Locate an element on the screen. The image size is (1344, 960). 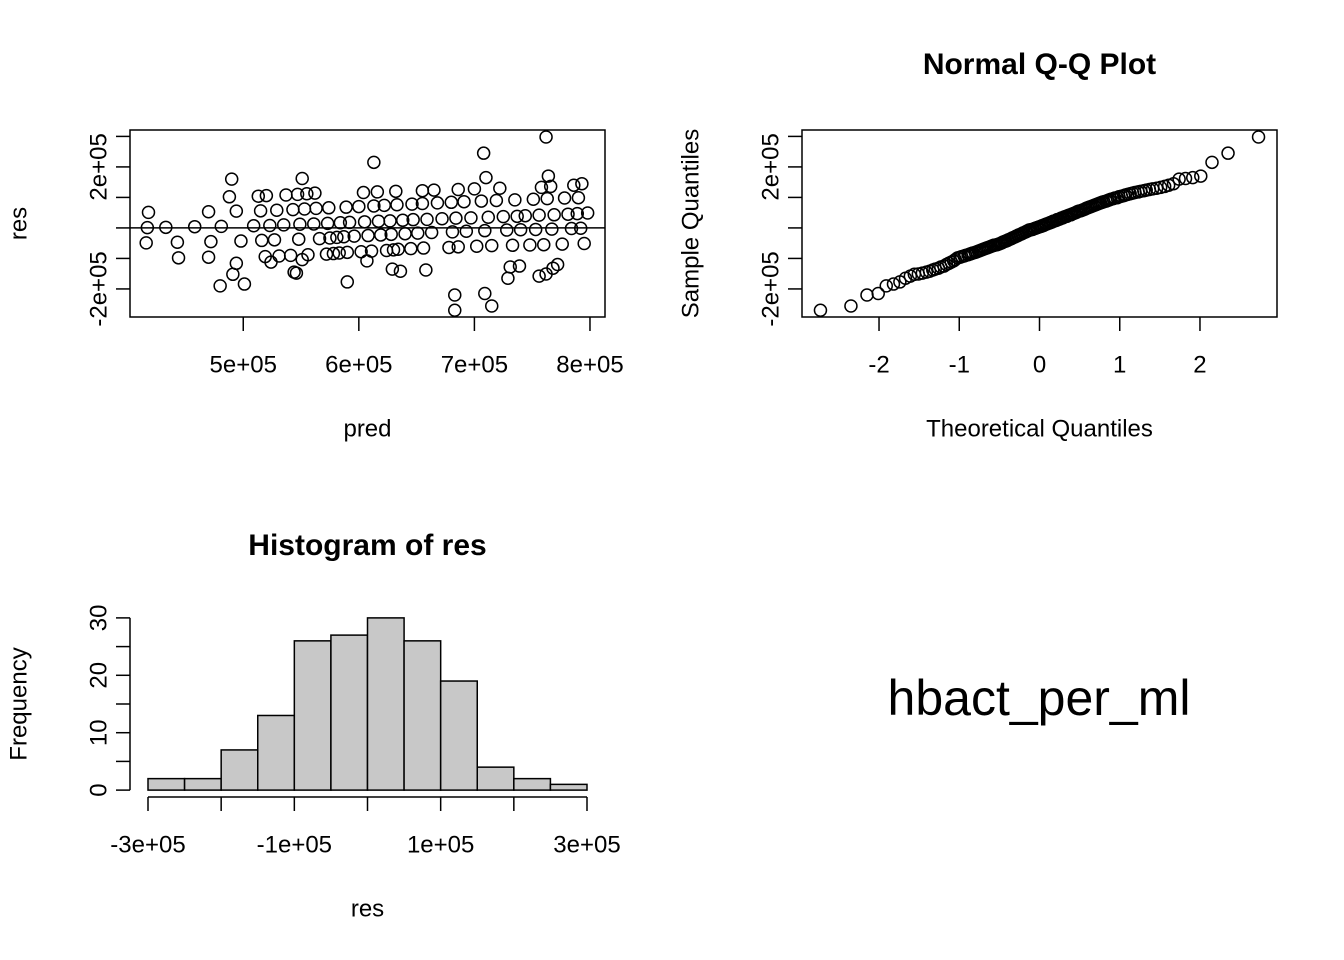
y-tick-label: 20 is located at coordinates (98, 675).